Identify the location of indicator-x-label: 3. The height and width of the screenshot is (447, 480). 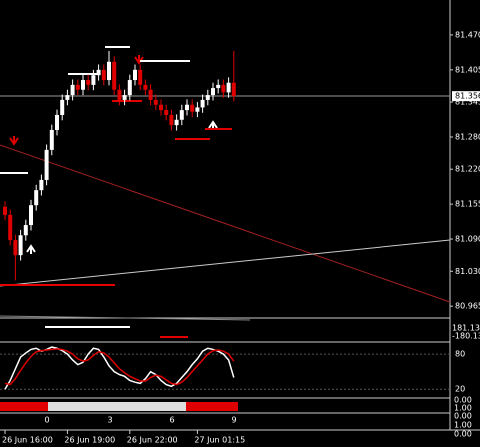
(109, 420).